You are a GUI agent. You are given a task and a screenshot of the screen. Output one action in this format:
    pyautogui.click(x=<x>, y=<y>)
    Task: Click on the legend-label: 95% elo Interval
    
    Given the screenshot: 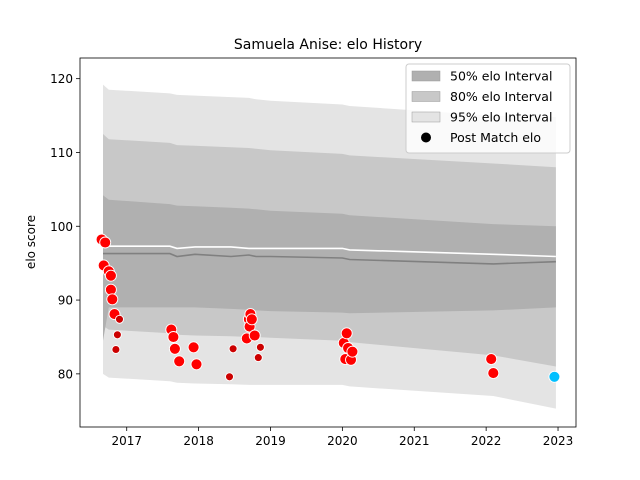 What is the action you would take?
    pyautogui.click(x=501, y=117)
    